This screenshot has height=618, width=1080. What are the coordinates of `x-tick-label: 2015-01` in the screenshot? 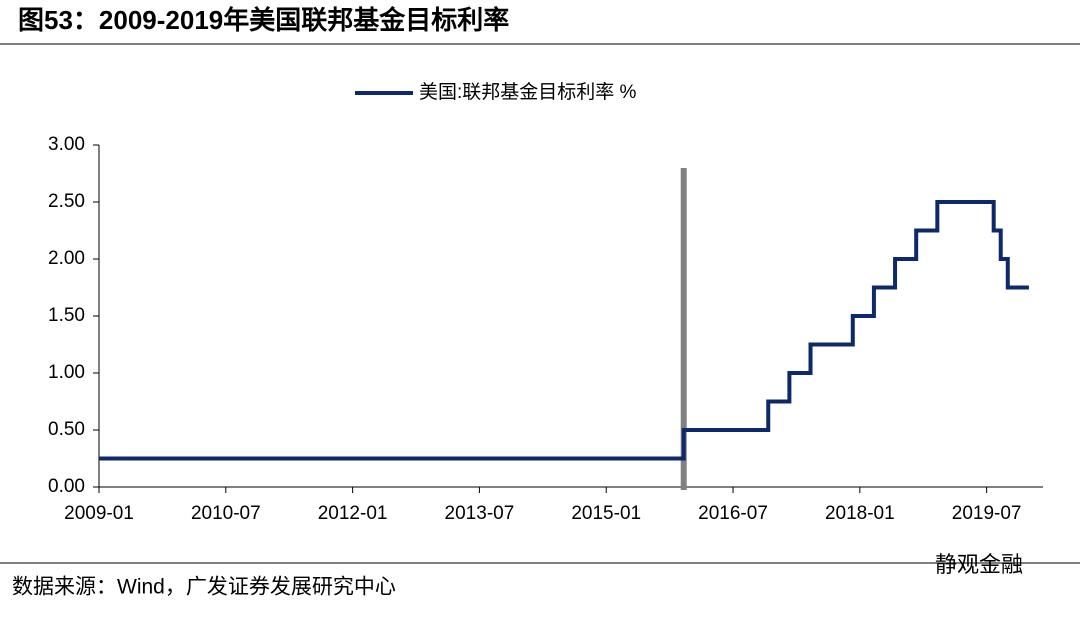 It's located at (606, 513).